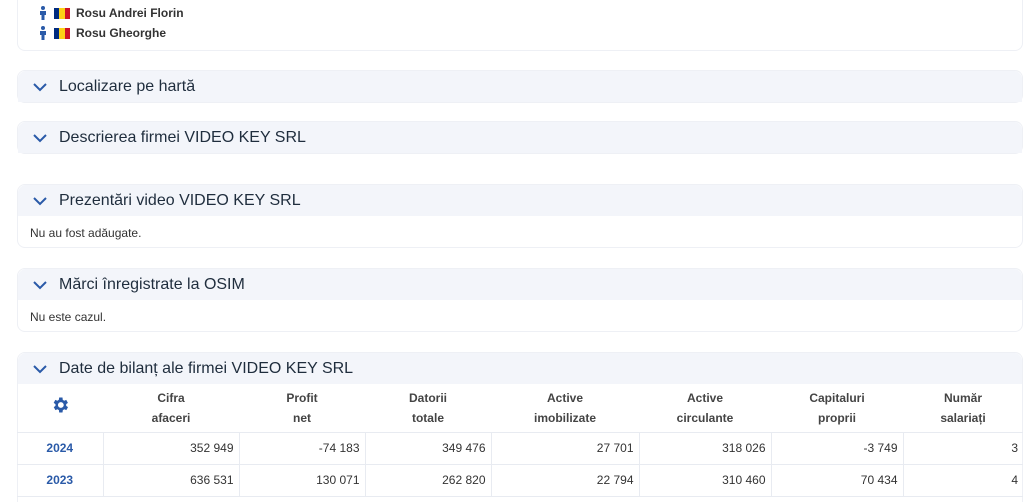 Image resolution: width=1024 pixels, height=502 pixels. I want to click on column-header: Datorii totale, so click(427, 407).